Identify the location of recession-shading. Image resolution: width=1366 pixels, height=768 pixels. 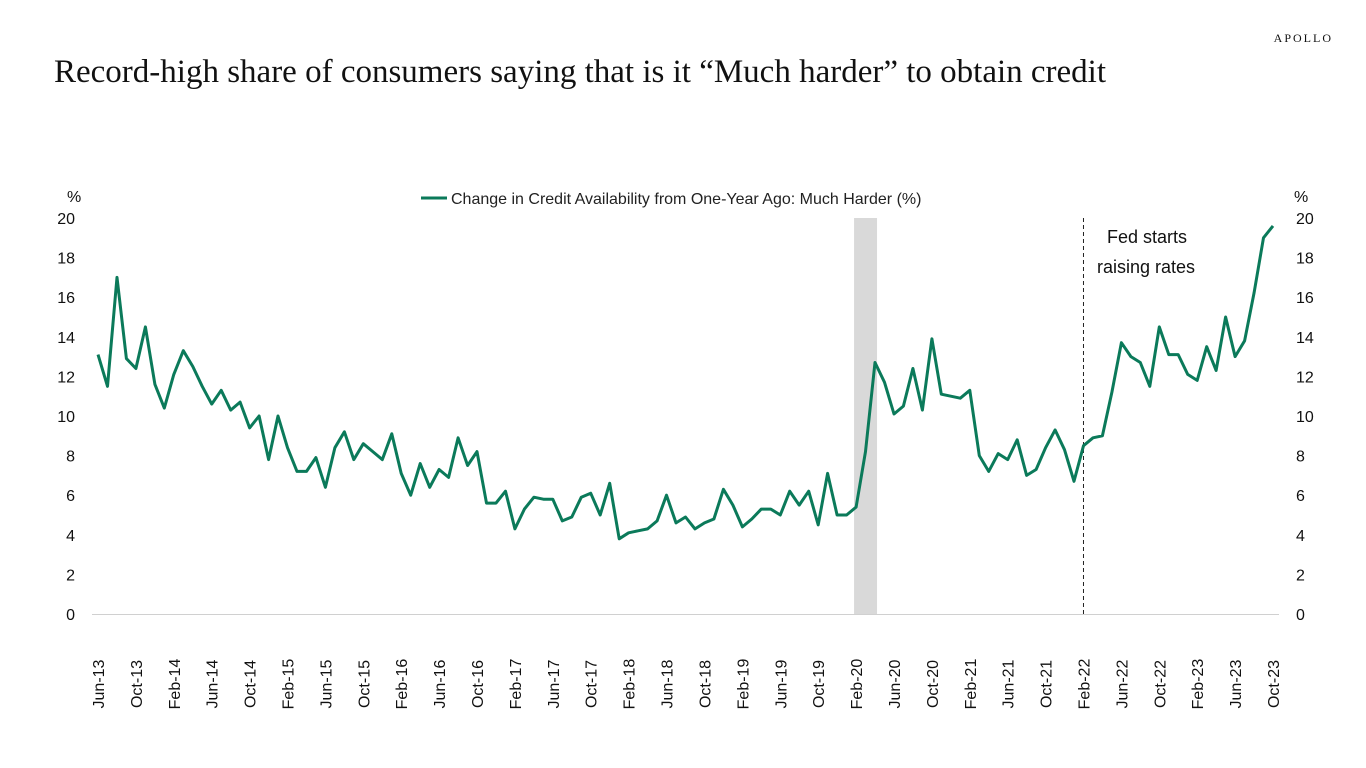
(866, 416).